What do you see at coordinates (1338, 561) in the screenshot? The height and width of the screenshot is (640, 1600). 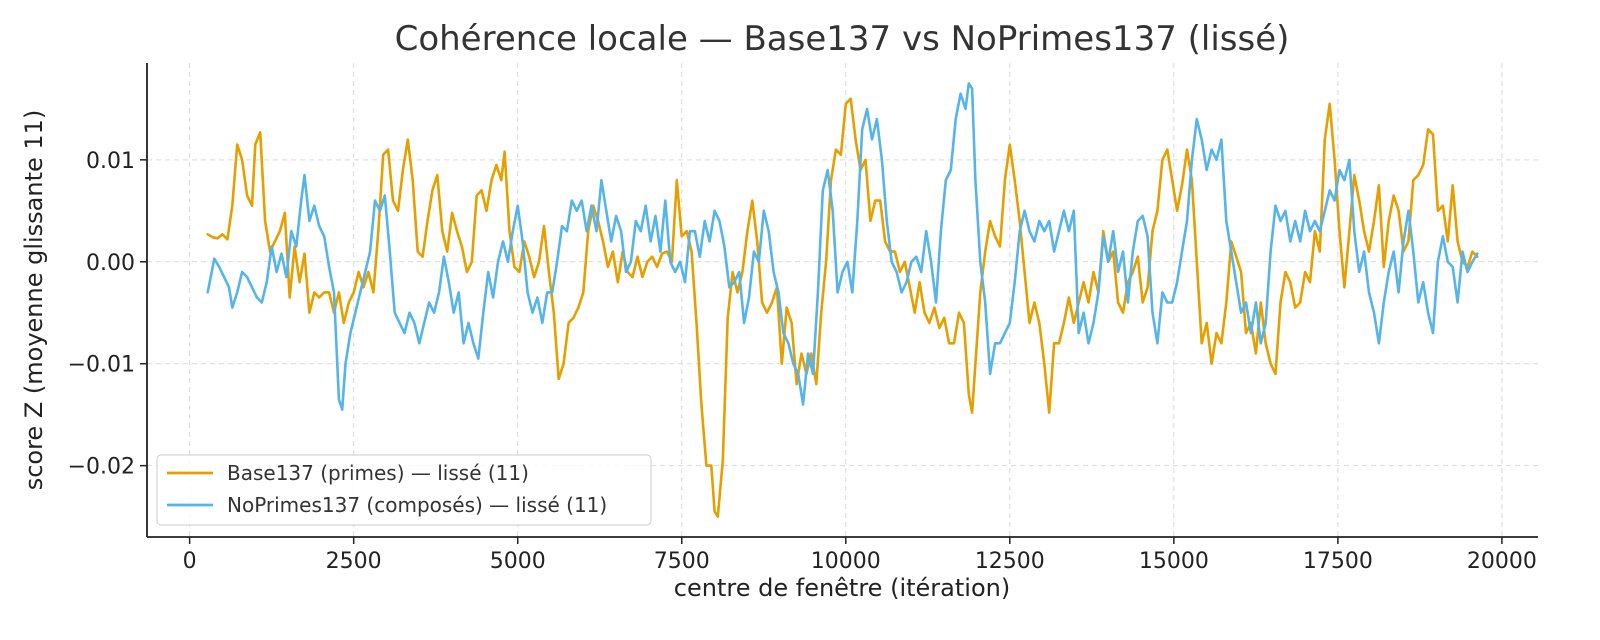 I see `x-tick-label: 17500` at bounding box center [1338, 561].